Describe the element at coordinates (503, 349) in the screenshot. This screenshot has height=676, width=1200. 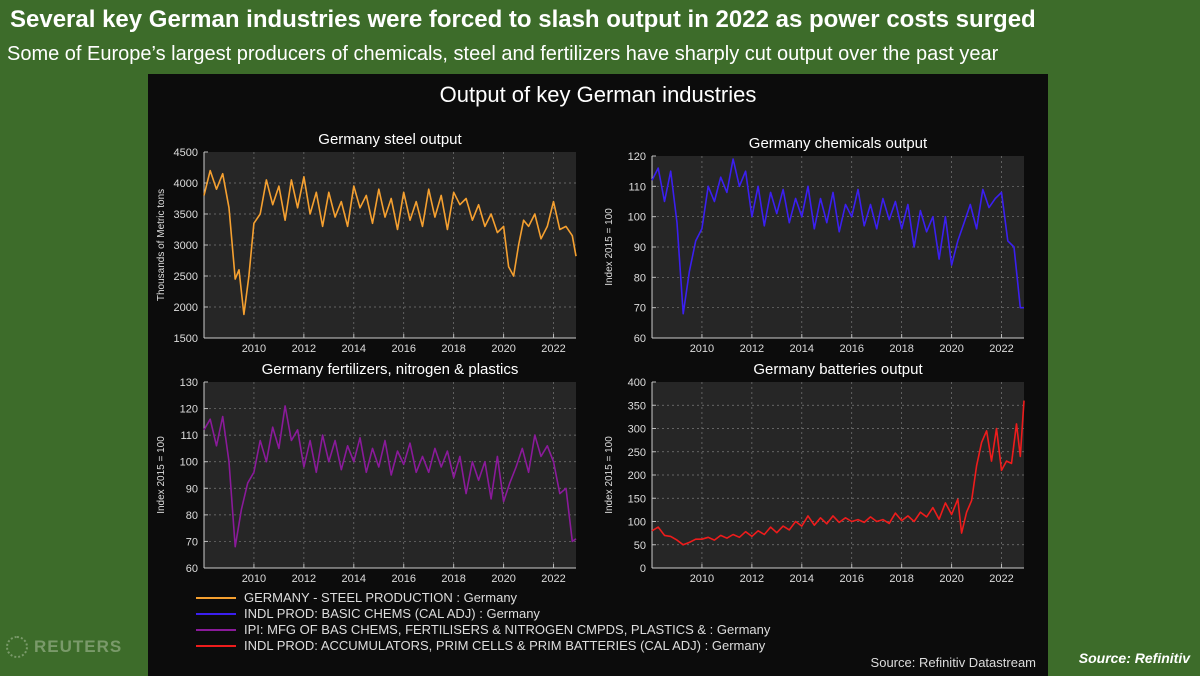
I see `steel-x-tick-label: 2020` at that location.